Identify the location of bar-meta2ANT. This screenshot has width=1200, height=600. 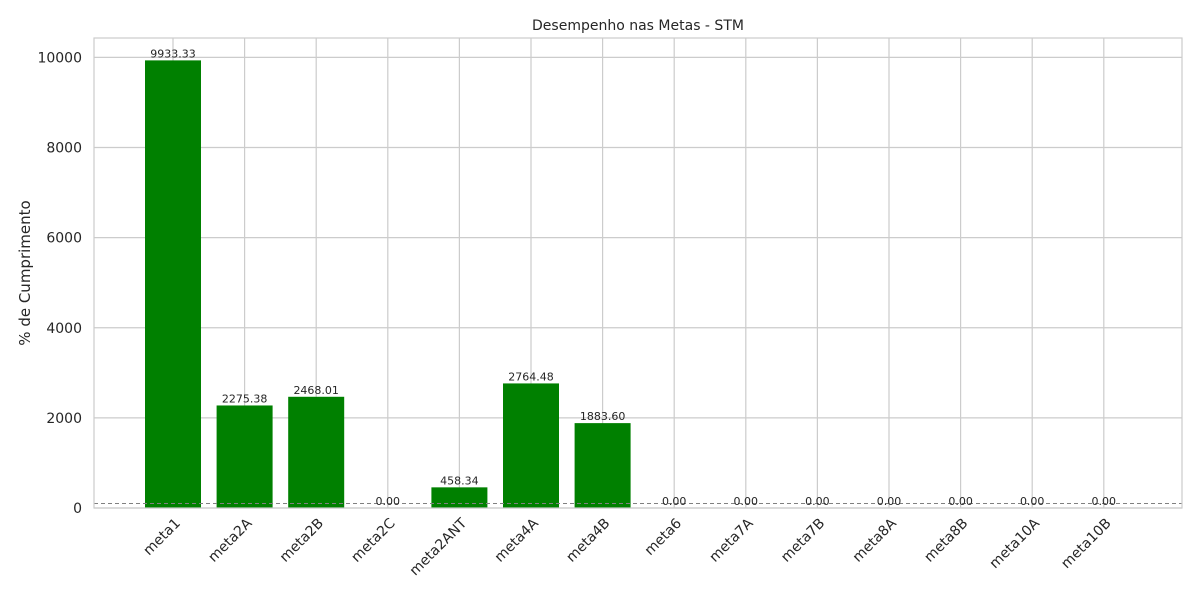
(459, 497).